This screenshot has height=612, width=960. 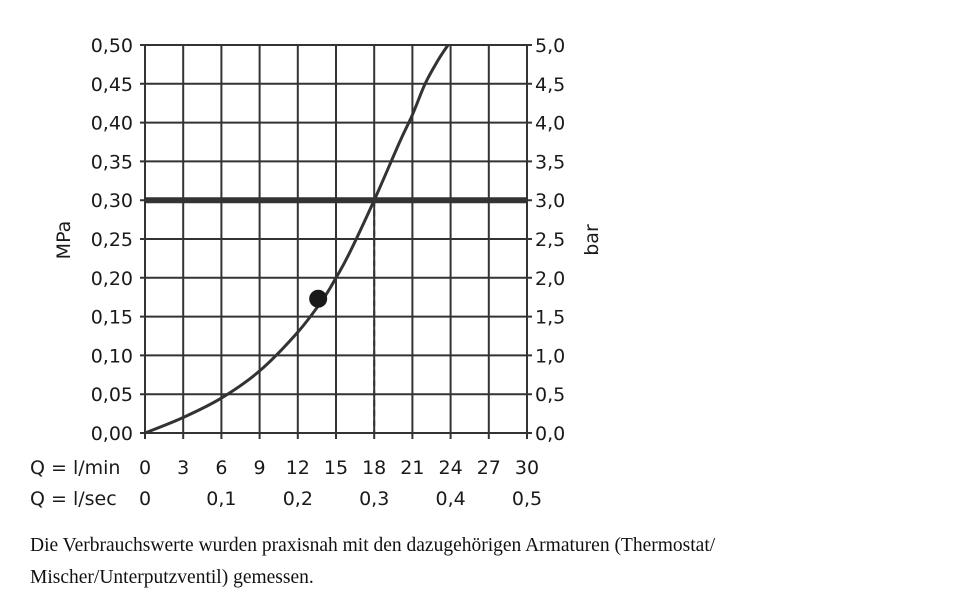 I want to click on y-axis-right-labels: 0,0 0,5 1,0 1,5 2,0 2,5 3,0 3,5 4,0 4,5 5,0, so click(x=550, y=240).